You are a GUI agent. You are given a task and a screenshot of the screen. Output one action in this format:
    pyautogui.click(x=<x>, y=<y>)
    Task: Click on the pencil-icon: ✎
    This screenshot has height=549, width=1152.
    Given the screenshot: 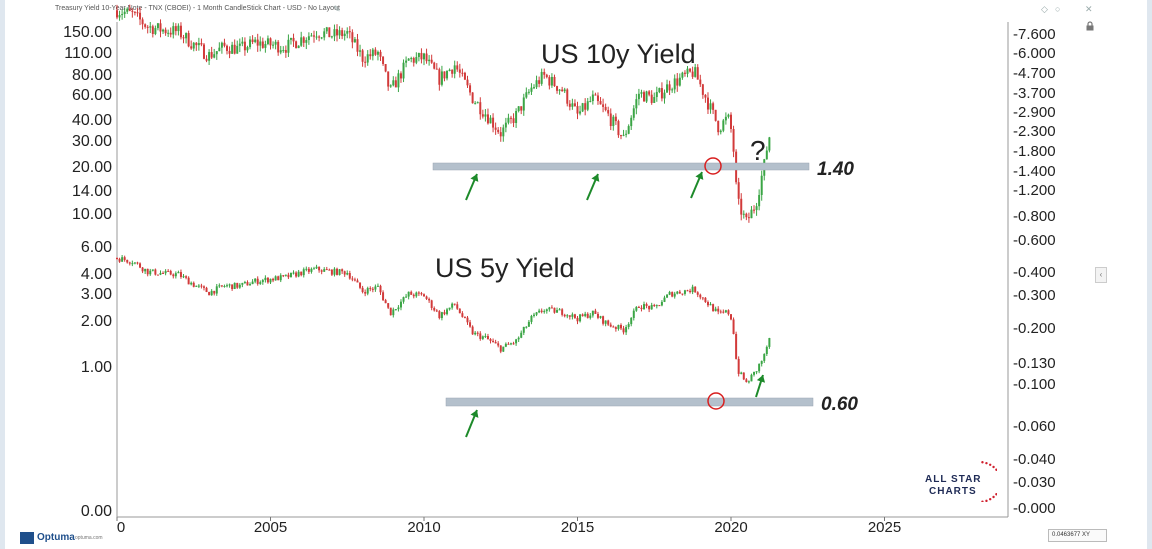 What is the action you would take?
    pyautogui.click(x=337, y=9)
    